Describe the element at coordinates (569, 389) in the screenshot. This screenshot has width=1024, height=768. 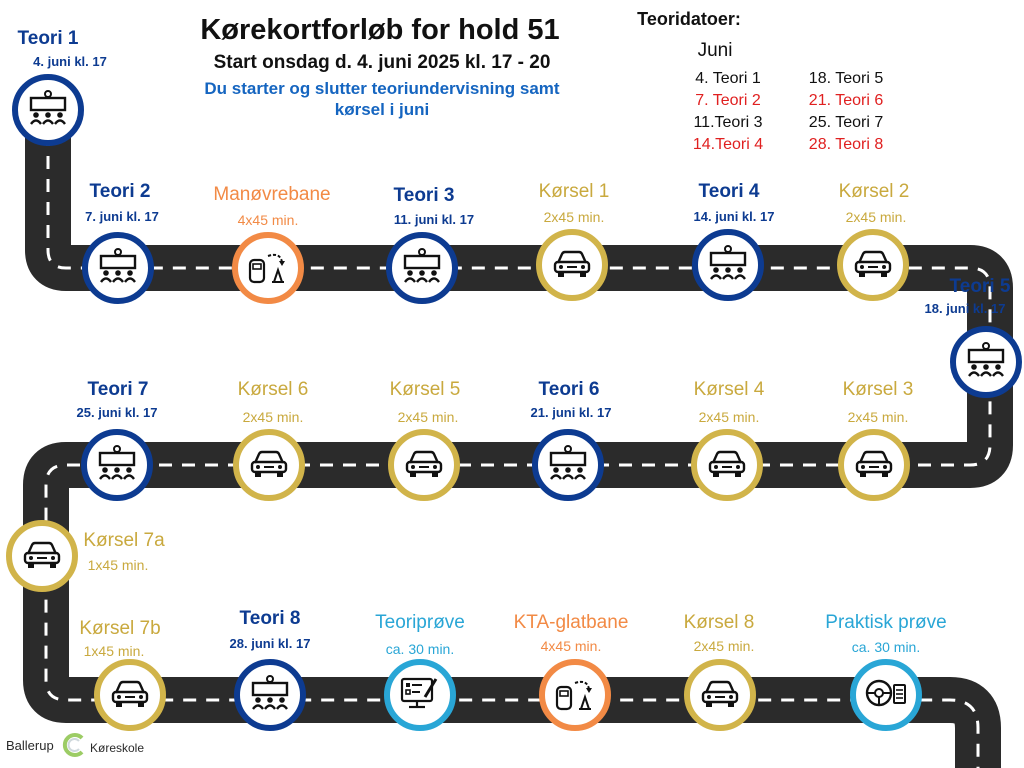
I see `step-label: Teori 6` at that location.